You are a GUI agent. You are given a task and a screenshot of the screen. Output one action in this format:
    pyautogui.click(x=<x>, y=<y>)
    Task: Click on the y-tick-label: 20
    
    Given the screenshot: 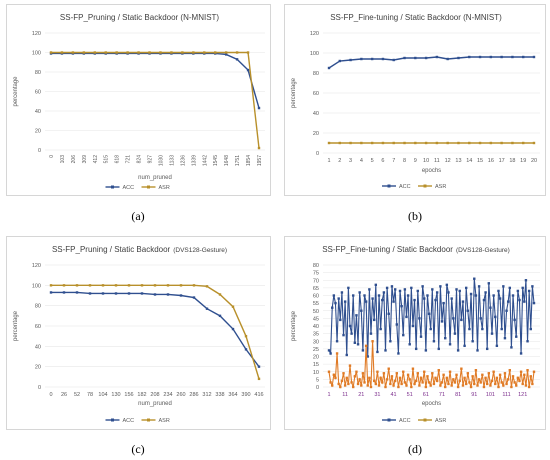 What is the action you would take?
    pyautogui.click(x=316, y=134)
    